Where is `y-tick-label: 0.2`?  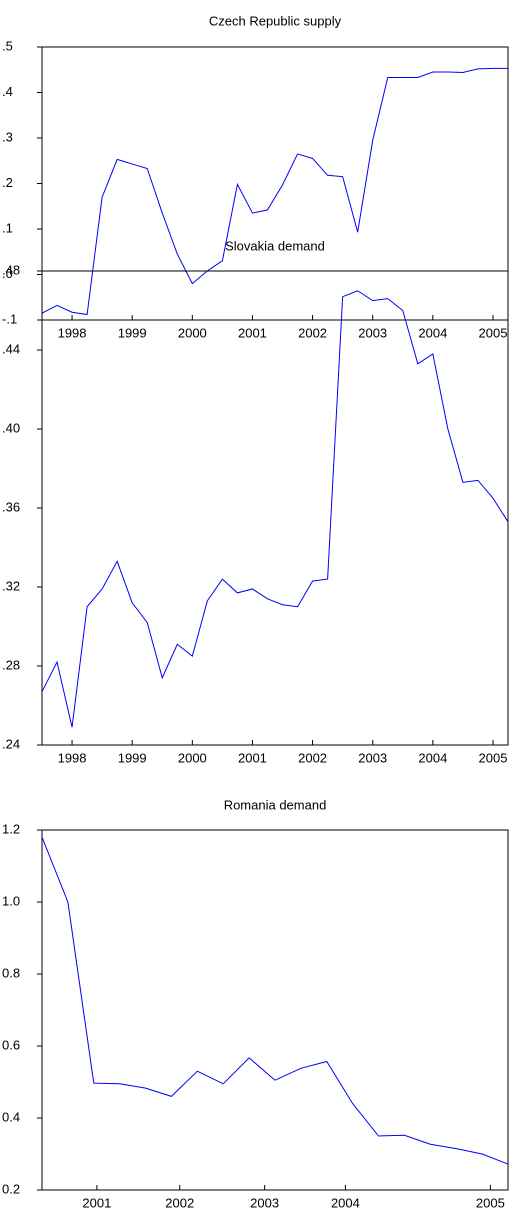
y-tick-label: 0.2 is located at coordinates (11, 1188).